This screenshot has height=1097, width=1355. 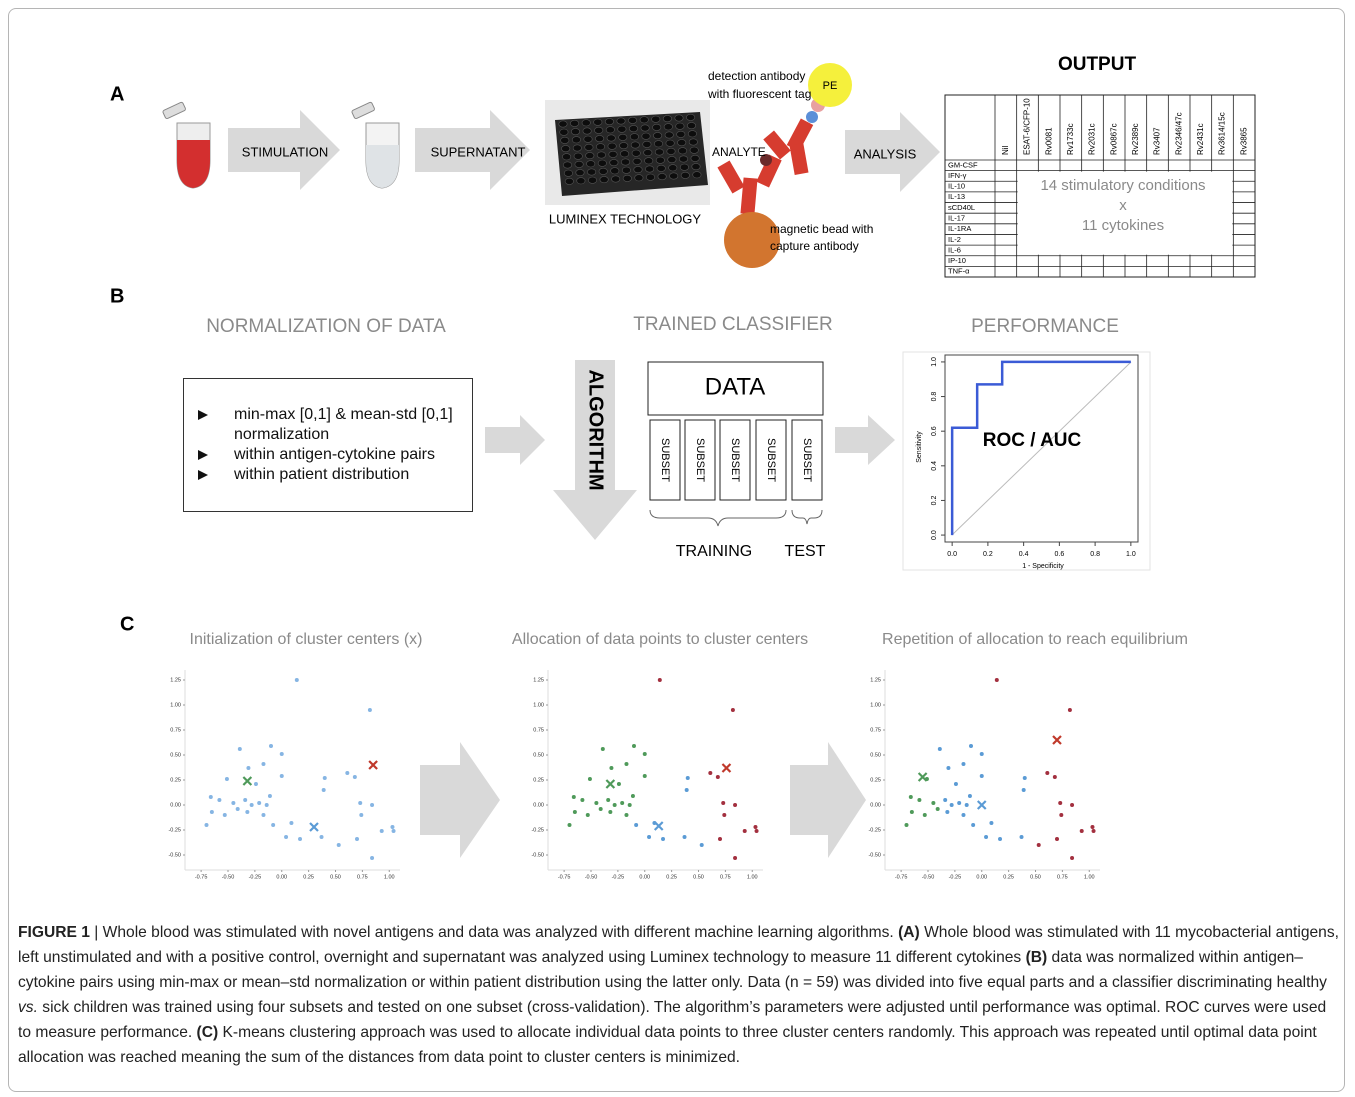 I want to click on column-header: Rv2389c, so click(x=1135, y=139).